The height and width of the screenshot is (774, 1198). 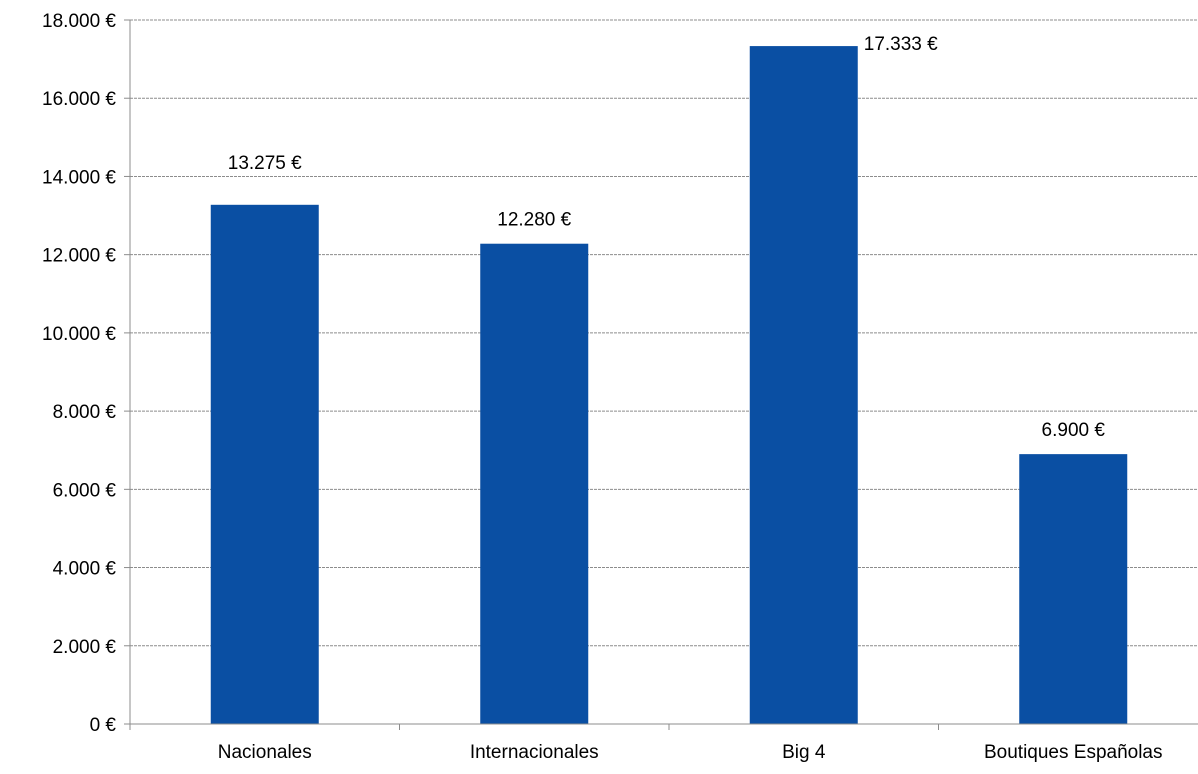 What do you see at coordinates (1073, 752) in the screenshot?
I see `x-category-label: Boutiques Españolas` at bounding box center [1073, 752].